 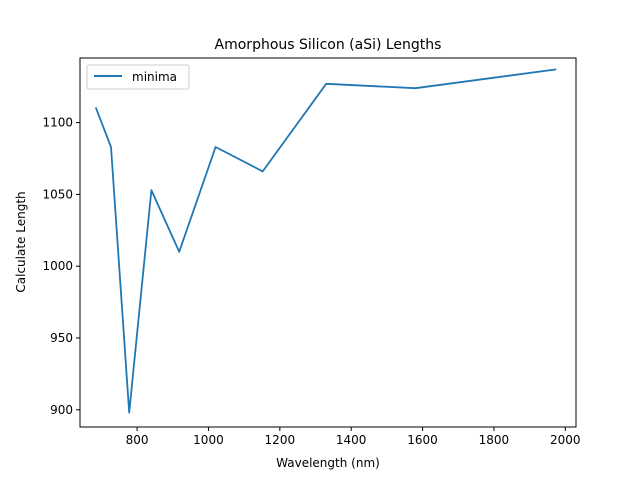 What do you see at coordinates (328, 45) in the screenshot?
I see `chart-title: Amorphous Silicon (aSi) Lengths` at bounding box center [328, 45].